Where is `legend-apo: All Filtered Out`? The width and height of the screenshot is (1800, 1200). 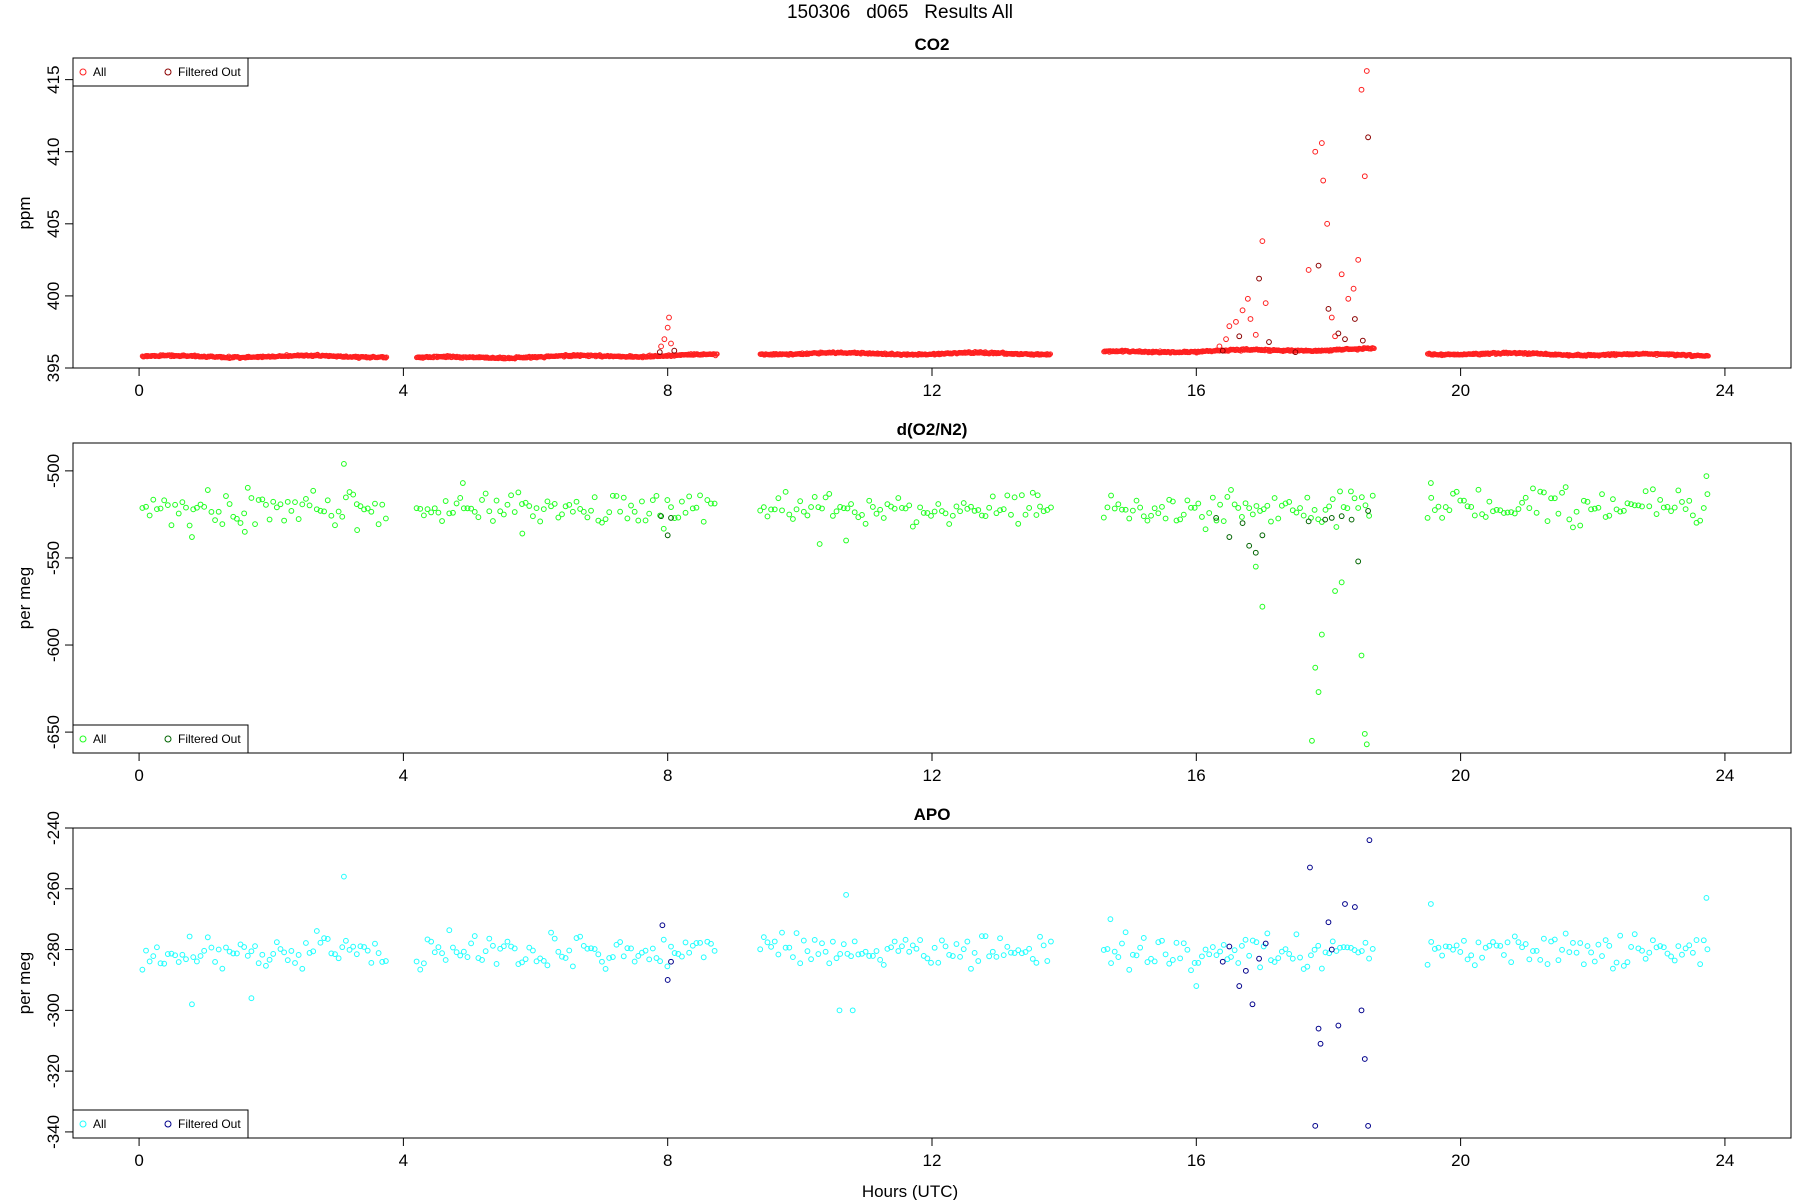 legend-apo: All Filtered Out is located at coordinates (160, 1124).